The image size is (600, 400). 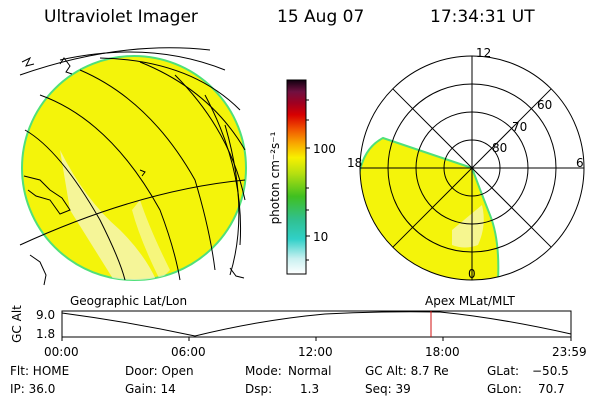 What do you see at coordinates (324, 149) in the screenshot?
I see `colorbar-tick-100: 100` at bounding box center [324, 149].